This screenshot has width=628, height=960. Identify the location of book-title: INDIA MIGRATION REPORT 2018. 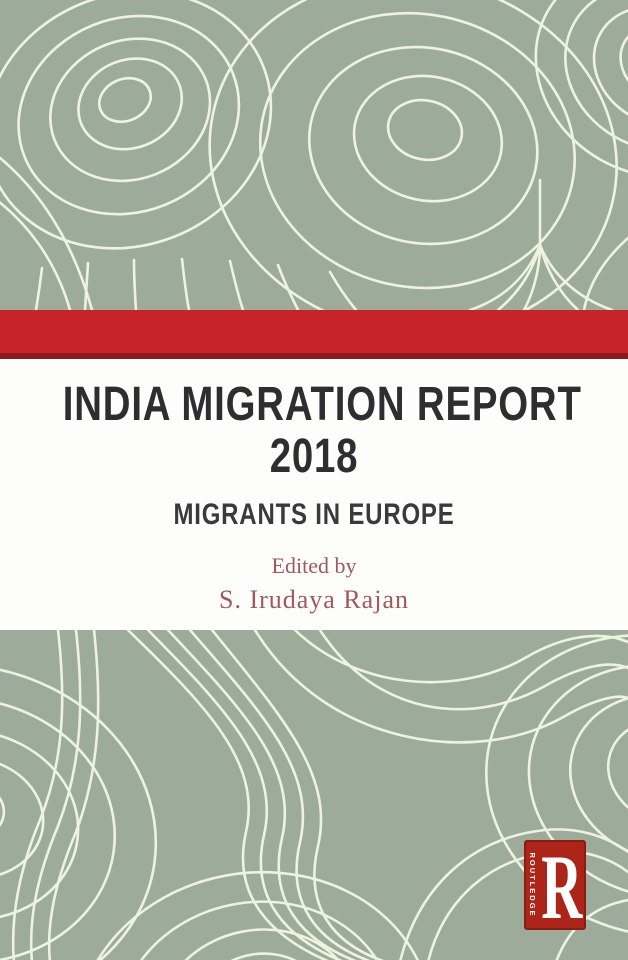
(322, 430).